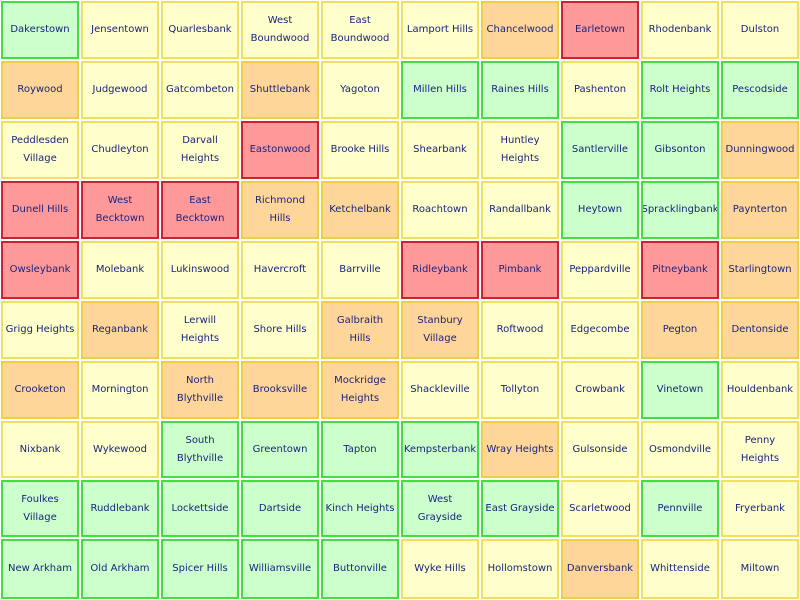 The height and width of the screenshot is (600, 800). Describe the element at coordinates (600, 270) in the screenshot. I see `suburb-cell-peppardville: Peppardville` at that location.